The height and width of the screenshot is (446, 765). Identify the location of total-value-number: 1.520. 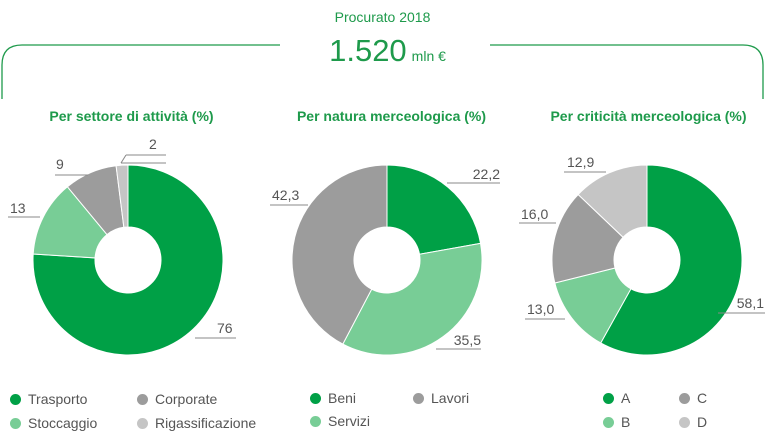
(368, 50).